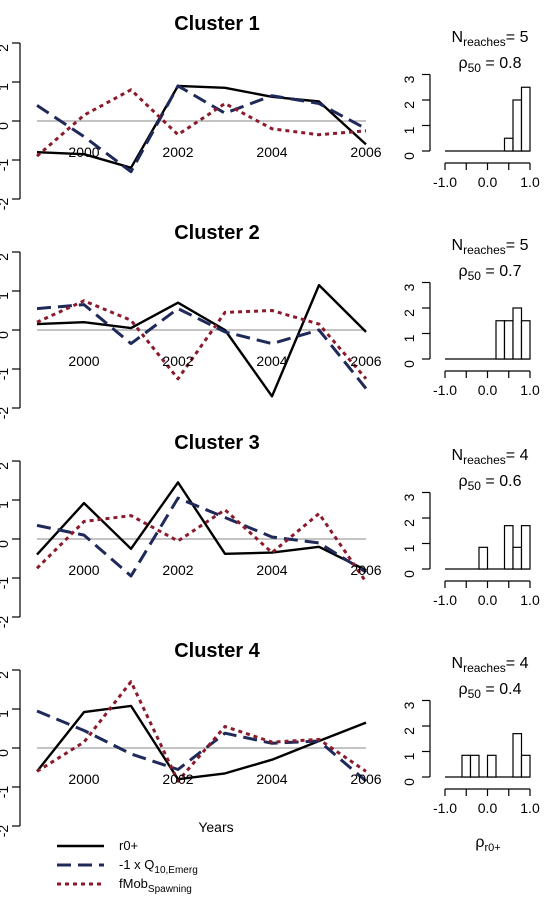 Image resolution: width=546 pixels, height=903 pixels. I want to click on y-tick-label: 1, so click(5, 87).